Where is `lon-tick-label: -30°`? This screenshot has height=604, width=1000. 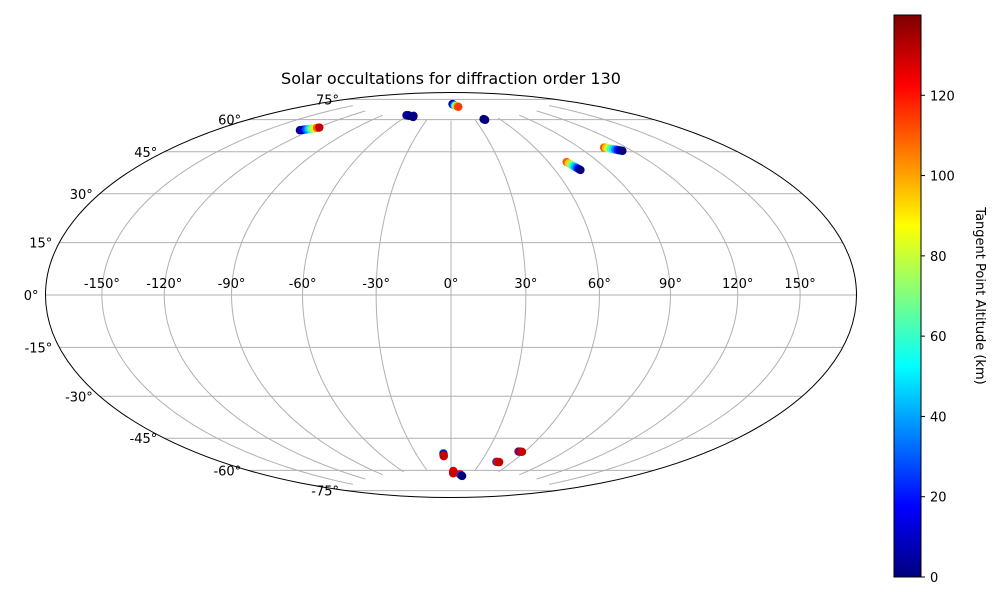 lon-tick-label: -30° is located at coordinates (376, 284).